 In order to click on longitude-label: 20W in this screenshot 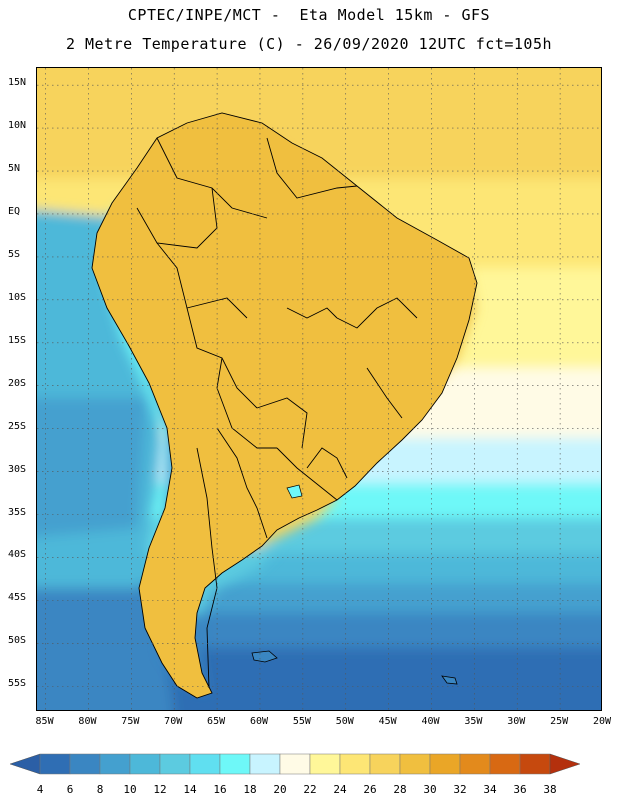, I will do `click(602, 721)`.